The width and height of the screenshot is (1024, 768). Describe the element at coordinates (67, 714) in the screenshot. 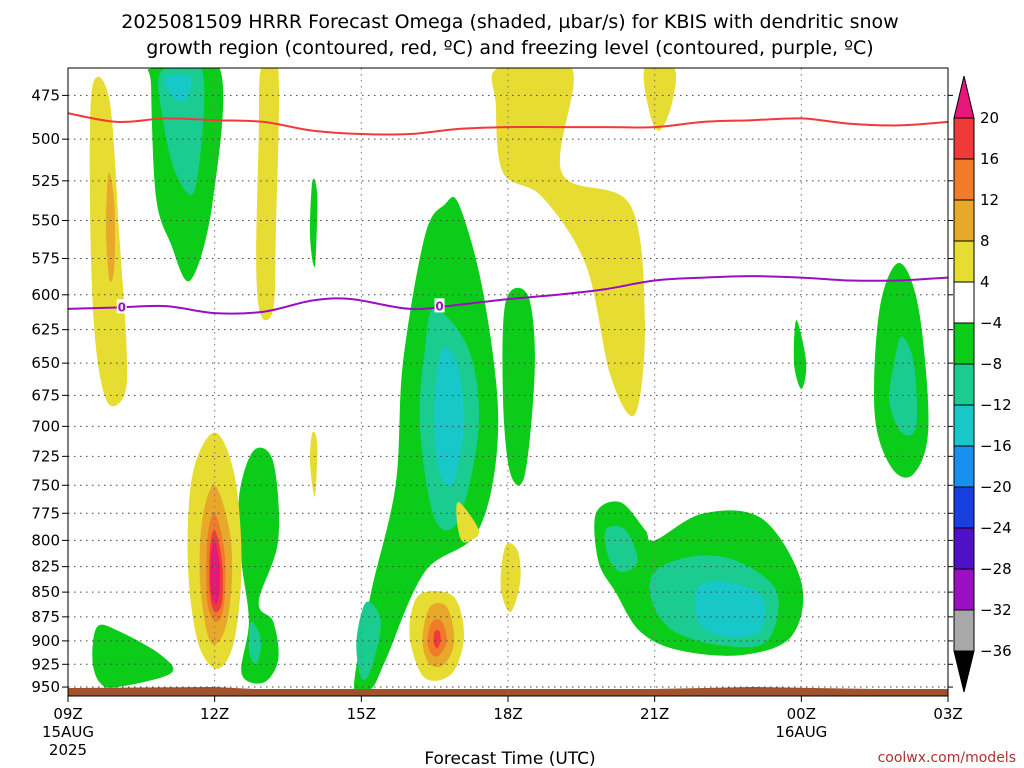

I see `x-tick-label-0: 09Z` at that location.